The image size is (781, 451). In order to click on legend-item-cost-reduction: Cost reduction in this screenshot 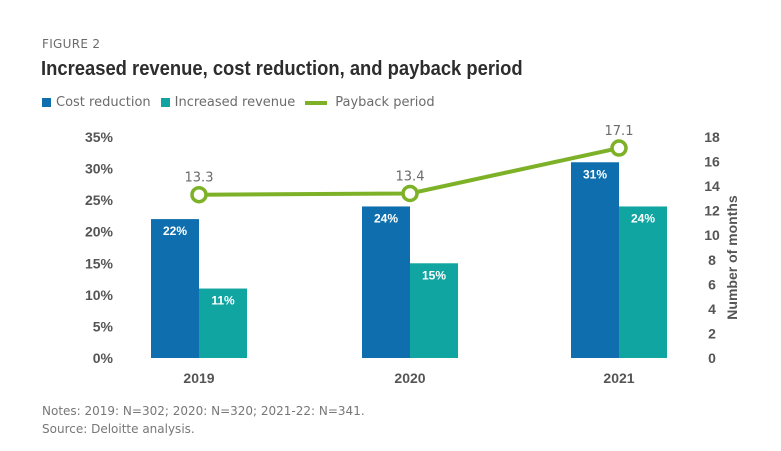, I will do `click(96, 102)`.